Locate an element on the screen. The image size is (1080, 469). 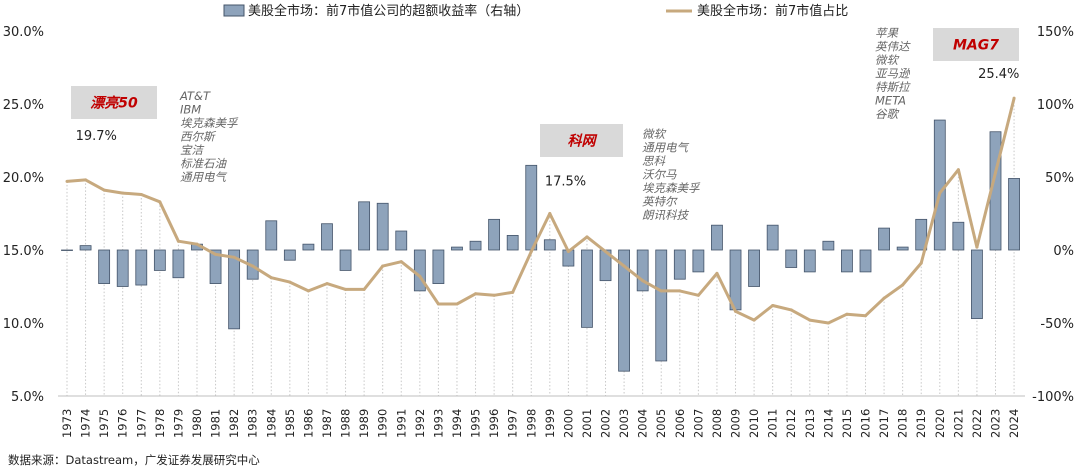
era-box is located at coordinates (976, 44).